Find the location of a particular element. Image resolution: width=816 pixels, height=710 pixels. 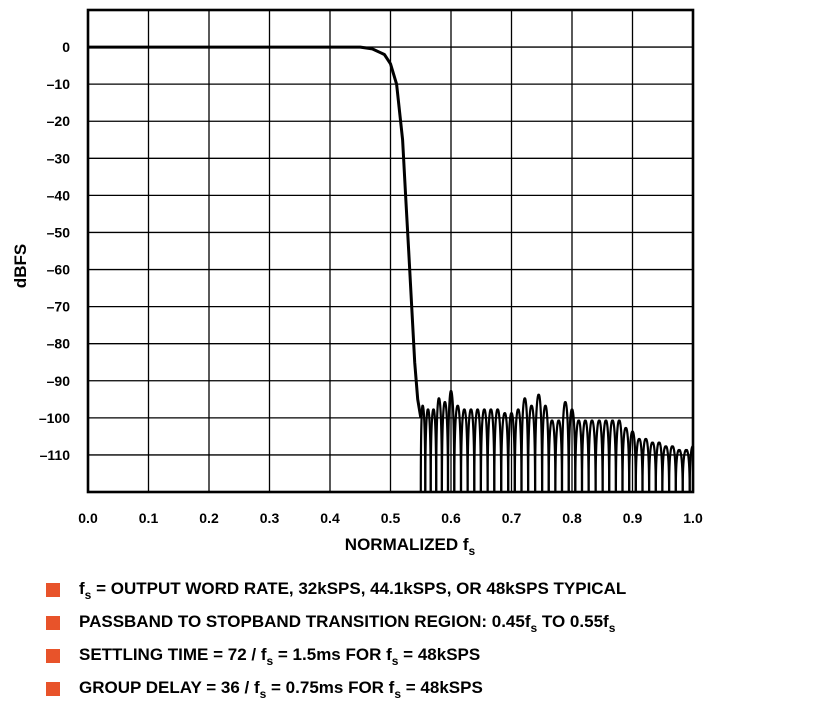

y-tick-label: –80 is located at coordinates (59, 344).